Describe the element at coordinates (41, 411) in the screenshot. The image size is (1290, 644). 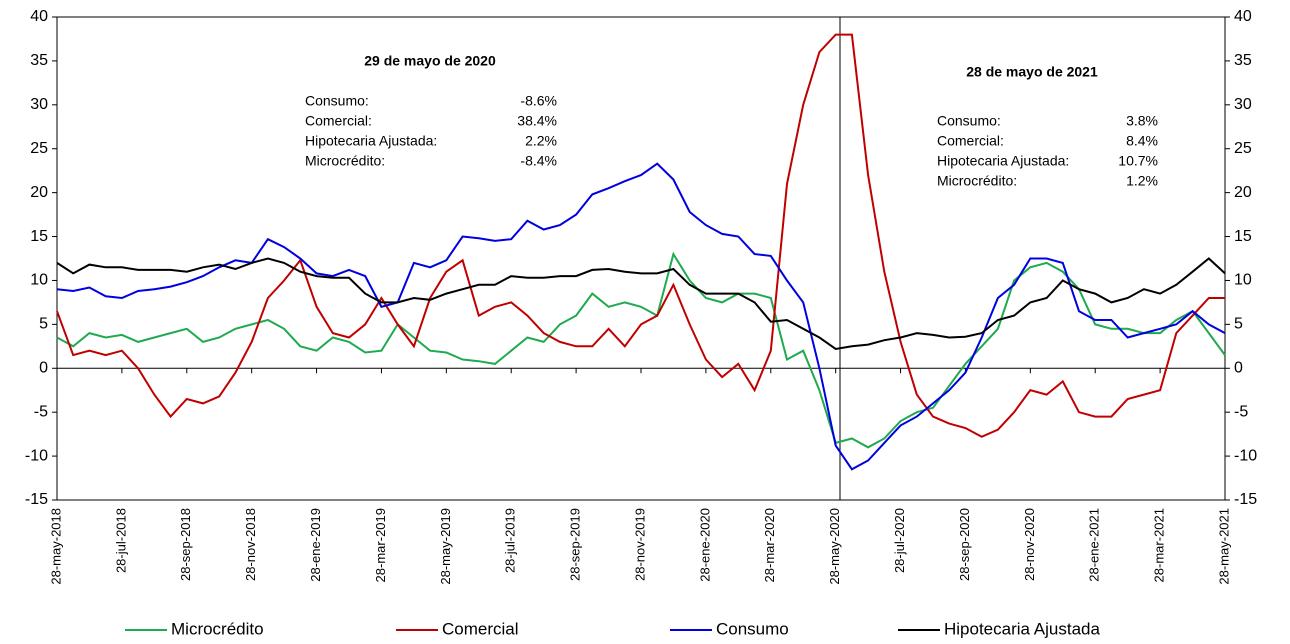
I see `y-tick-label: -5` at that location.